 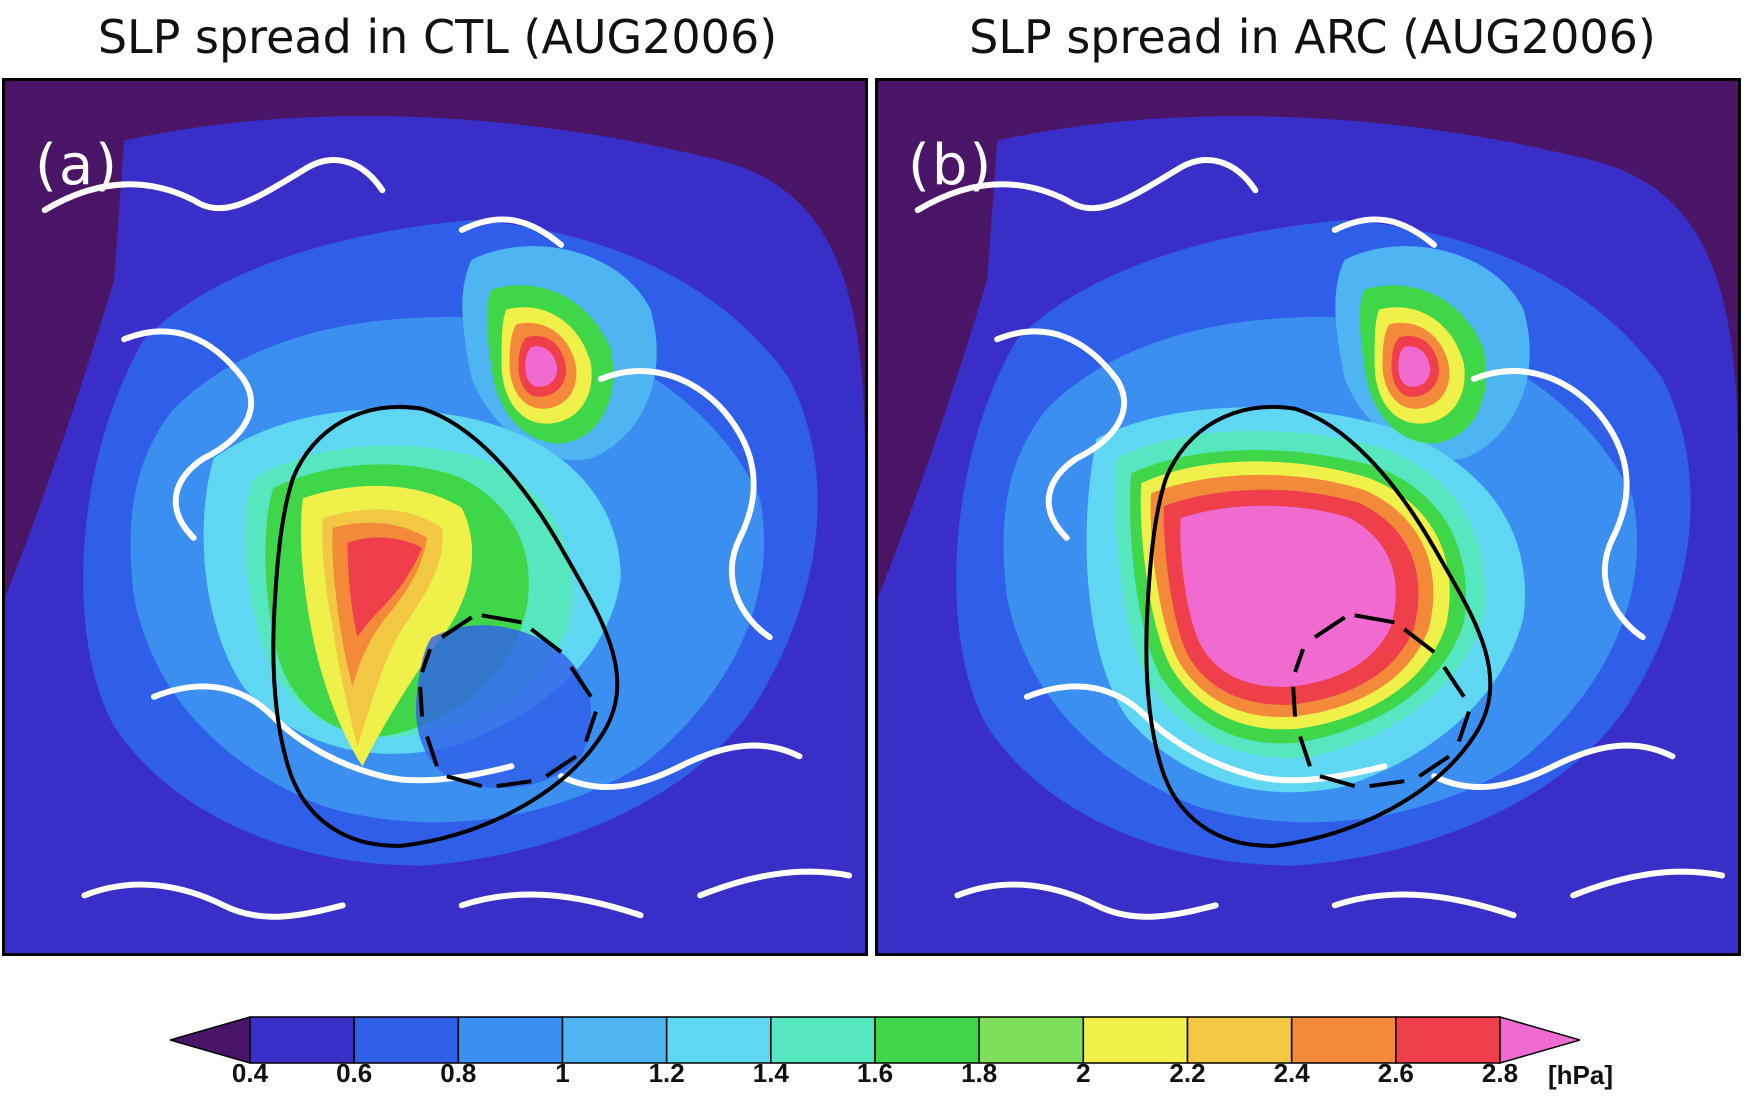 What do you see at coordinates (770, 1073) in the screenshot?
I see `colorbar-tick-label: 1.4` at bounding box center [770, 1073].